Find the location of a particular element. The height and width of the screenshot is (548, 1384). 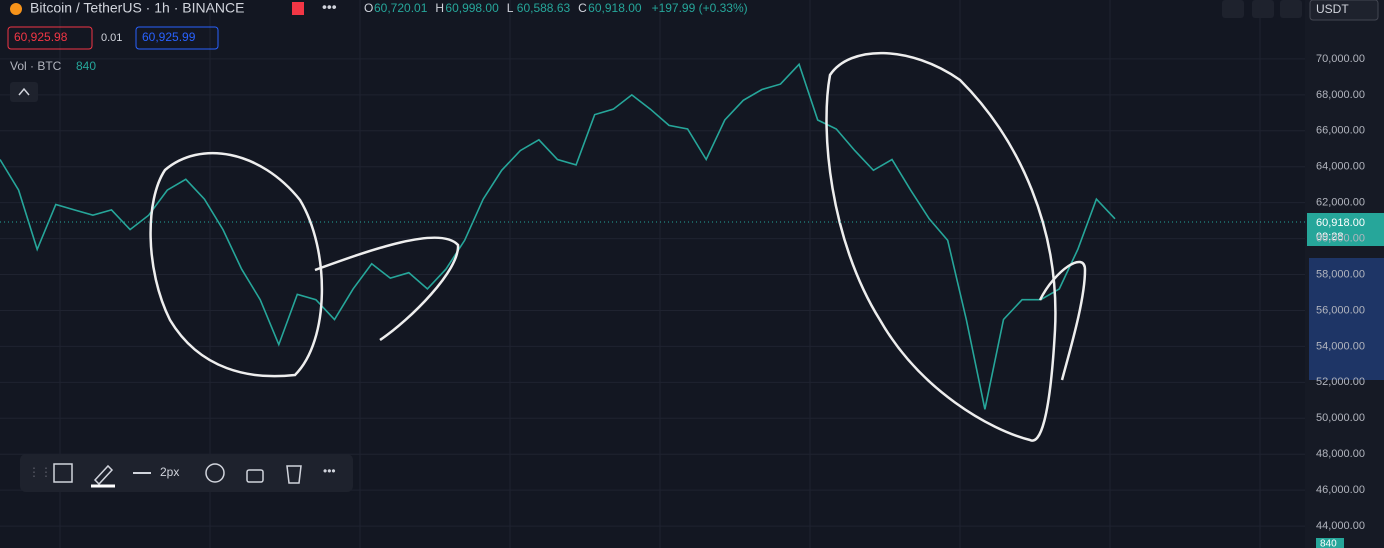

download-button is located at coordinates (1233, 9).